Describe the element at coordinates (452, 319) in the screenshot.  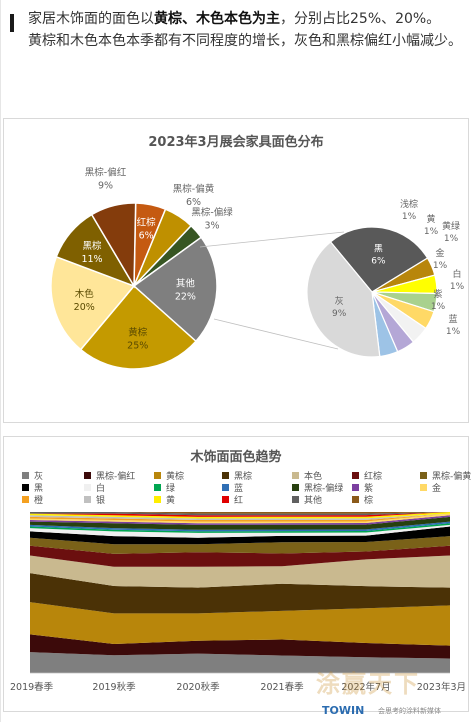
I see `sub-pie-label-name: 蓝` at that location.